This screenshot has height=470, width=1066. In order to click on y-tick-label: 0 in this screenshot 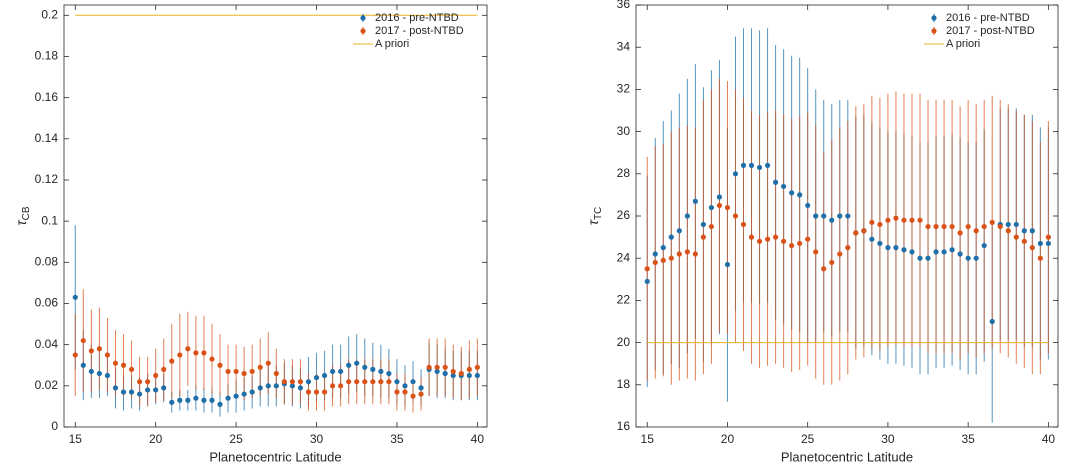, I will do `click(54, 426)`.